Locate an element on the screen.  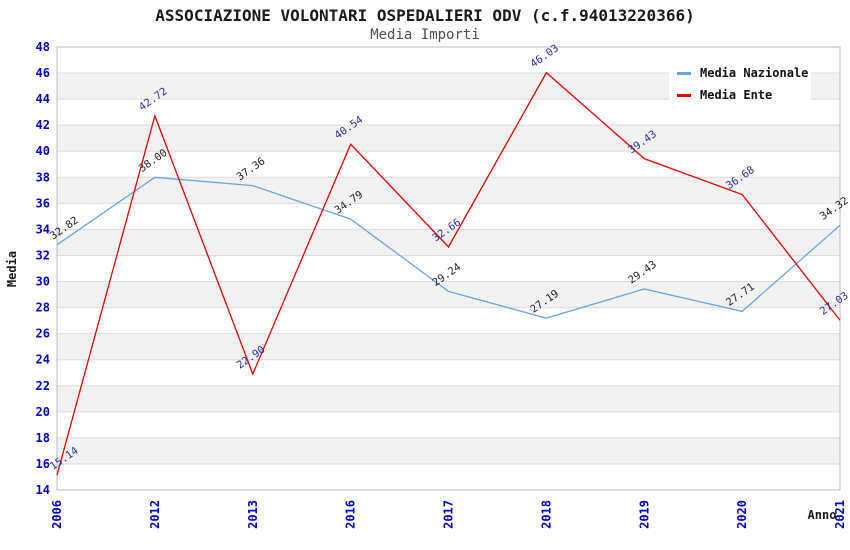
y-tick-label: 24 is located at coordinates (43, 360).